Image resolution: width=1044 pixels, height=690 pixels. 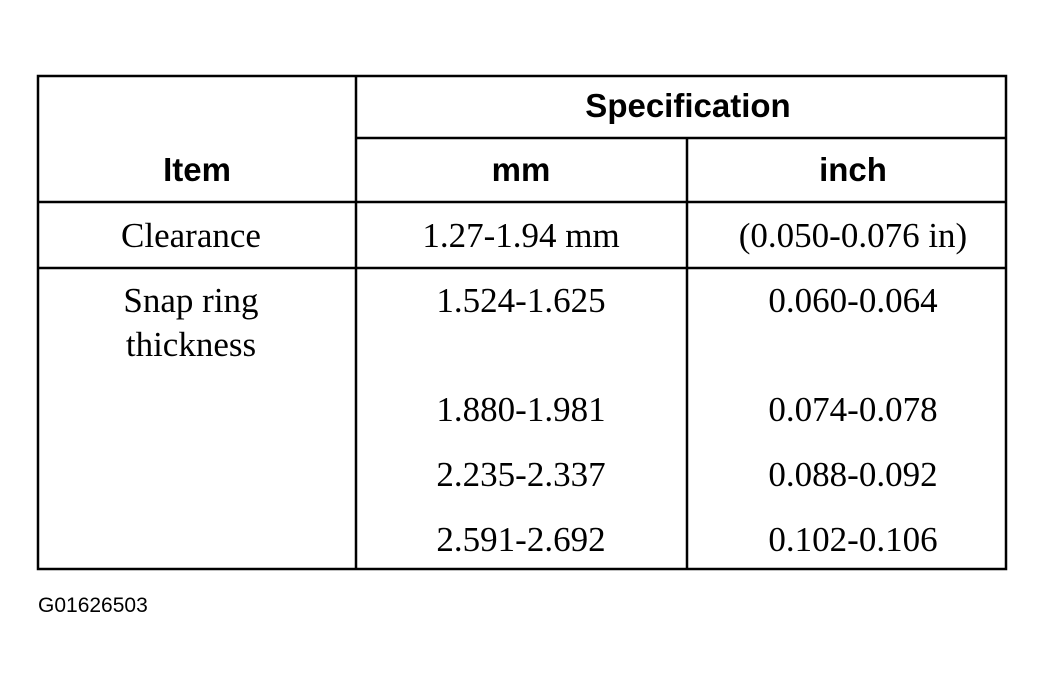 I want to click on figure-id: G01626503, so click(x=93, y=605).